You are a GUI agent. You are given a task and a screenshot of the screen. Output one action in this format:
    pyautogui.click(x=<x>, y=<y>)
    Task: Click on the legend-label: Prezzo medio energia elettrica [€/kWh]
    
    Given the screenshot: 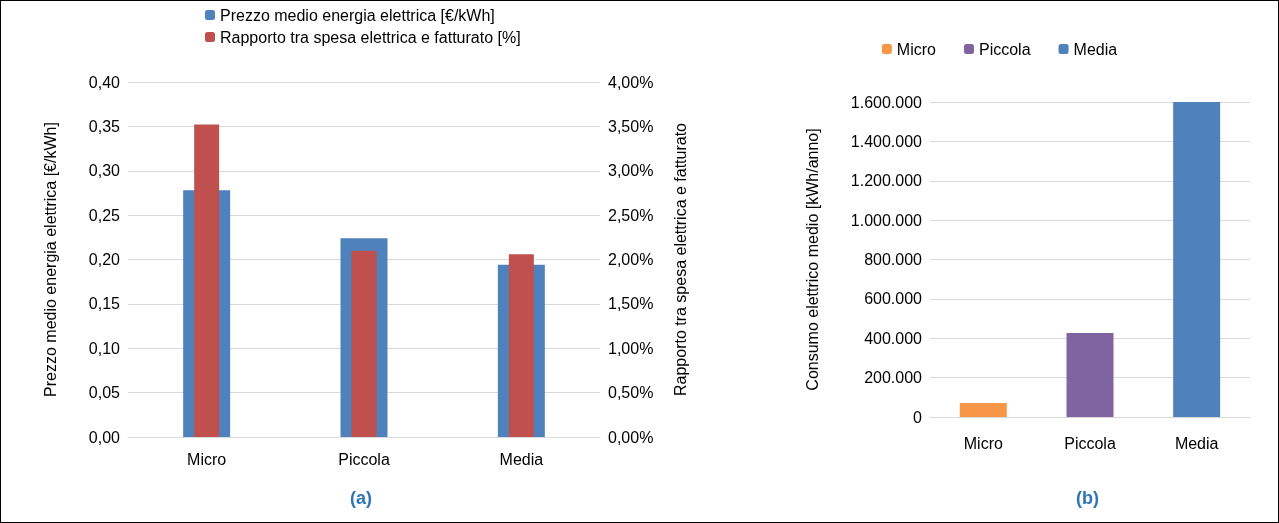 What is the action you would take?
    pyautogui.click(x=357, y=15)
    